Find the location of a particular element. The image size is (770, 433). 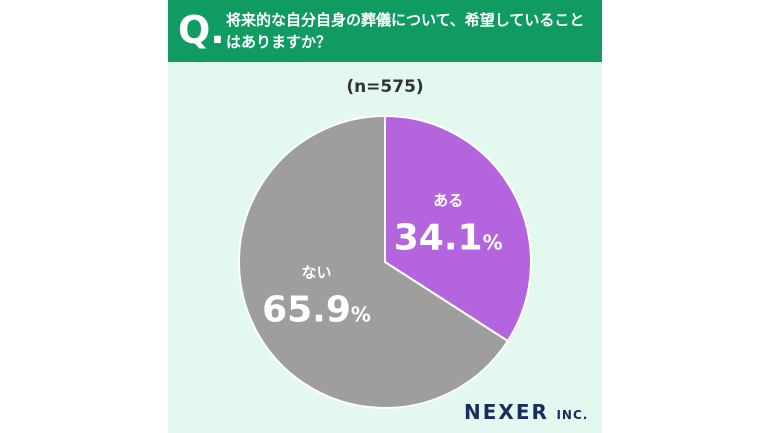

pie-labels: ある 34.1% ない 65.9% is located at coordinates (382, 261).